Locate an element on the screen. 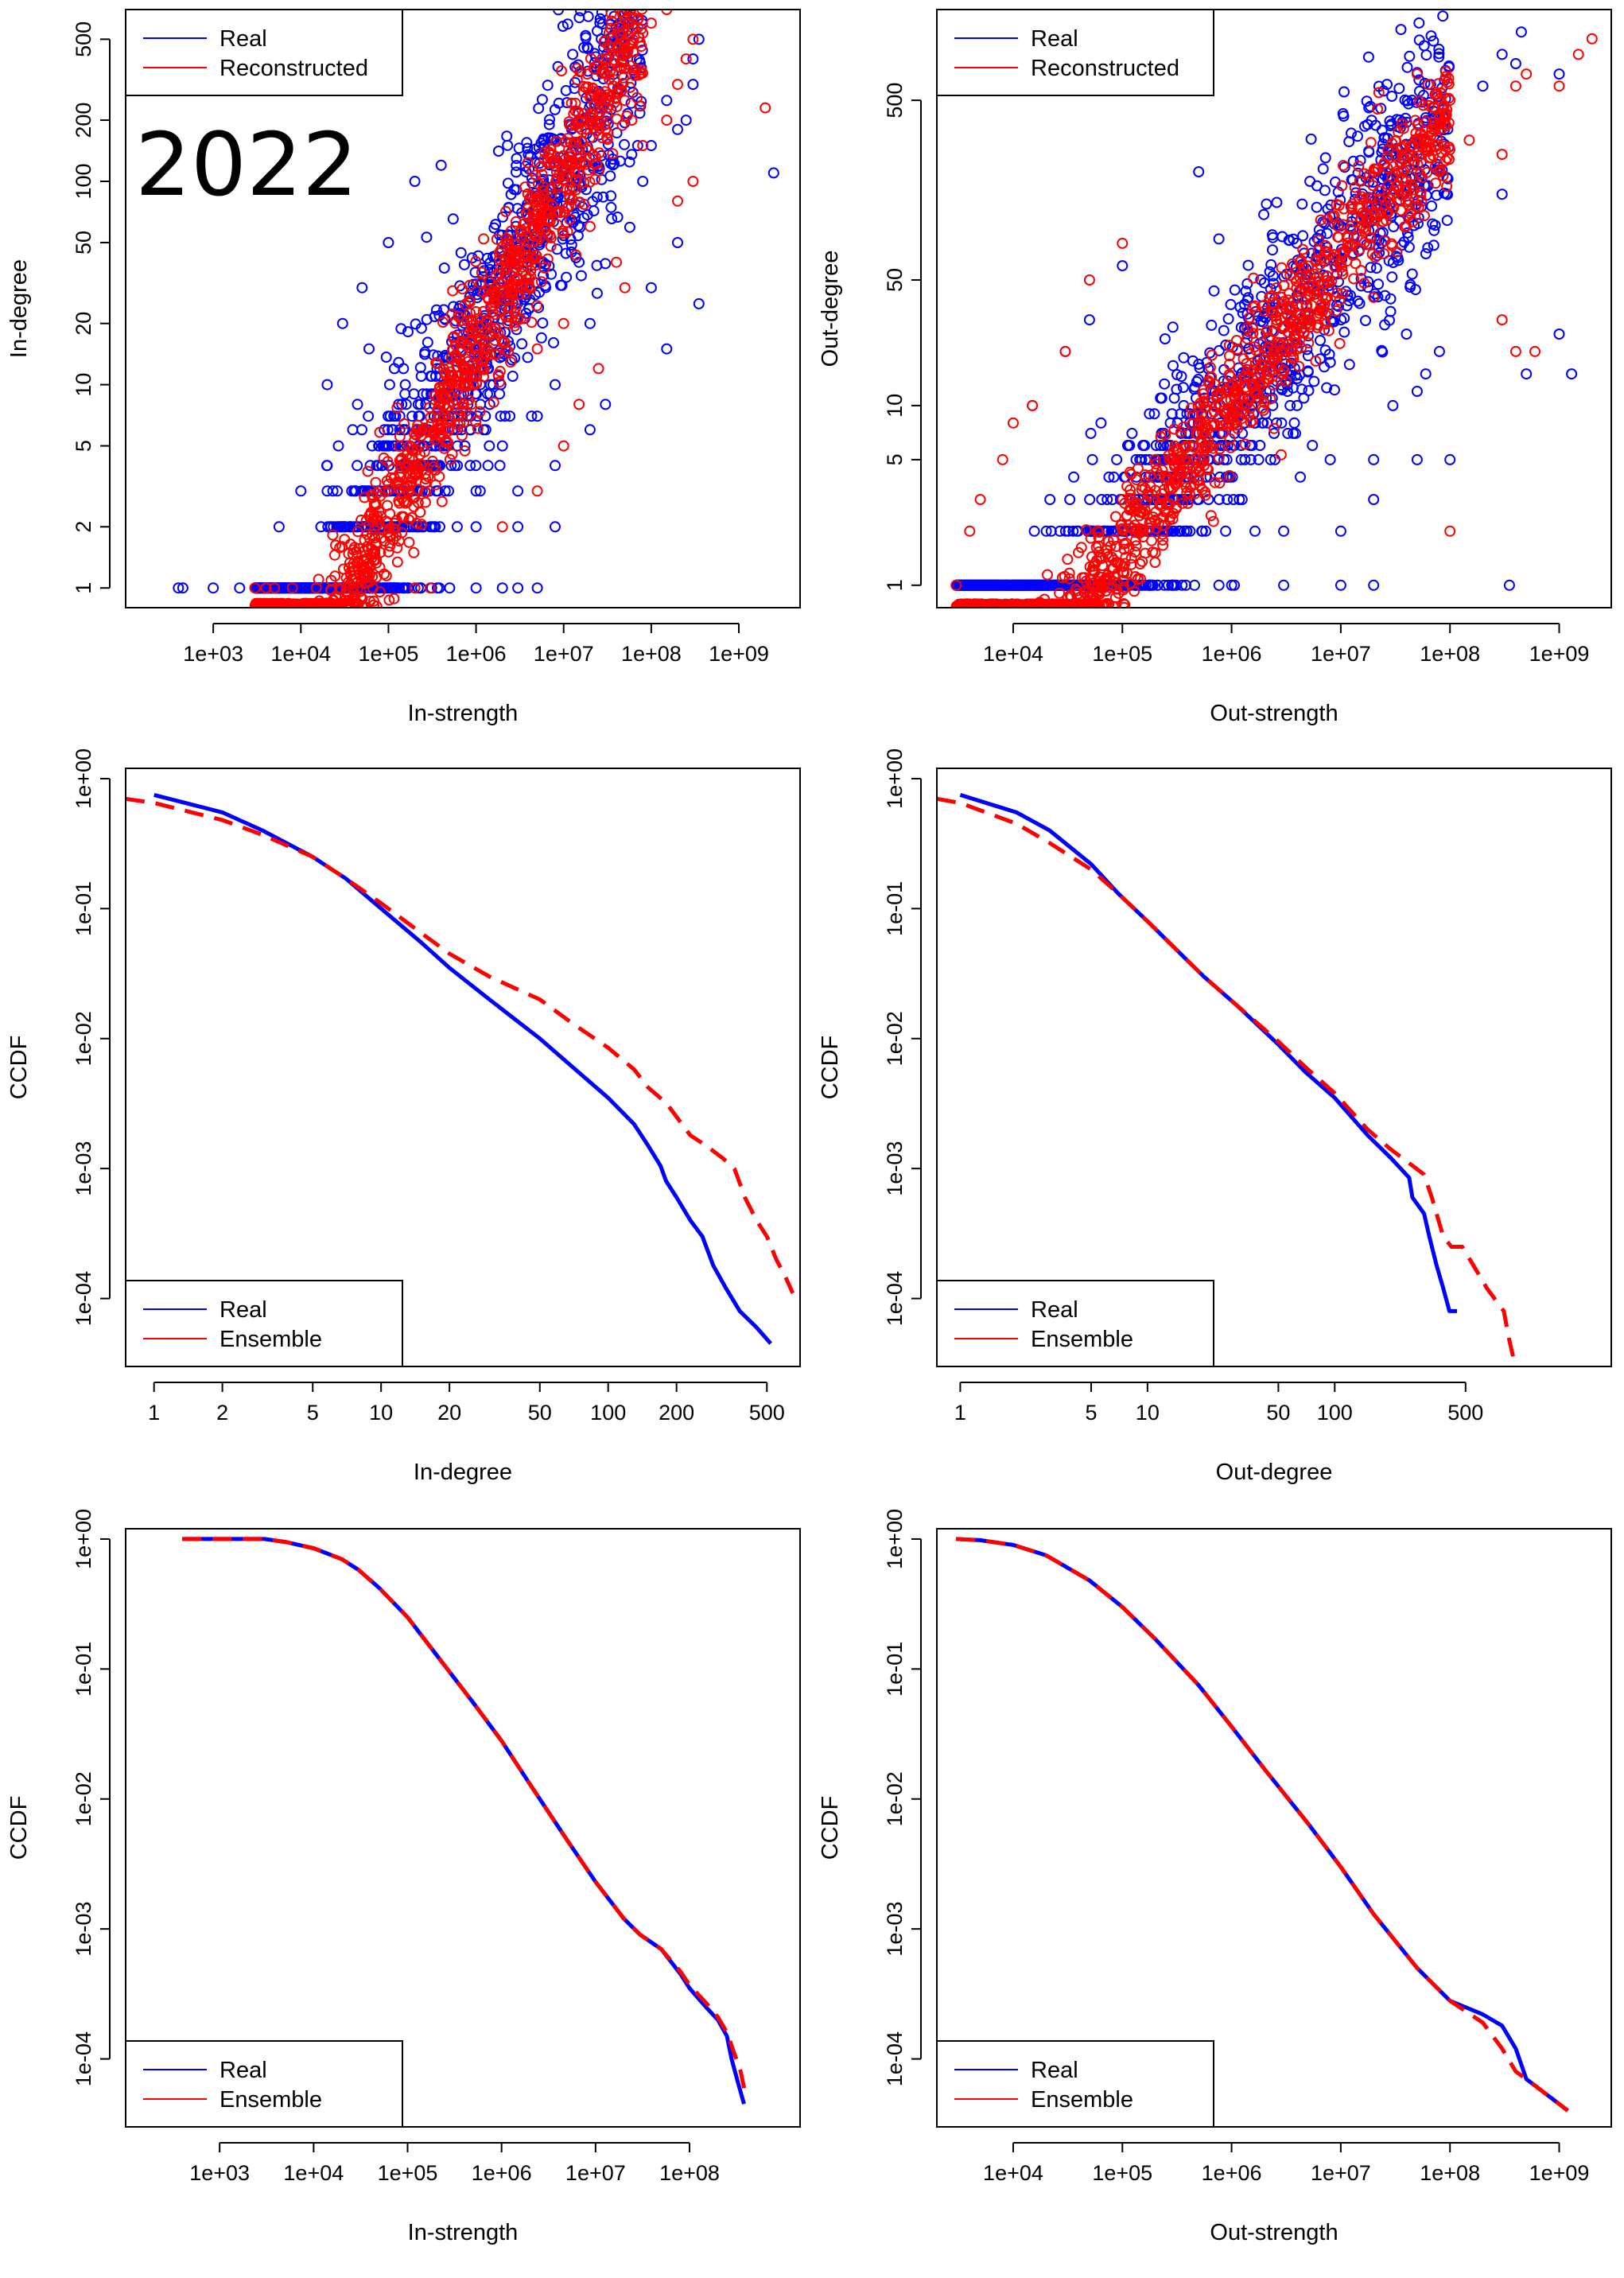 This screenshot has width=1624, height=2278. y-tick-label: 500 is located at coordinates (83, 39).